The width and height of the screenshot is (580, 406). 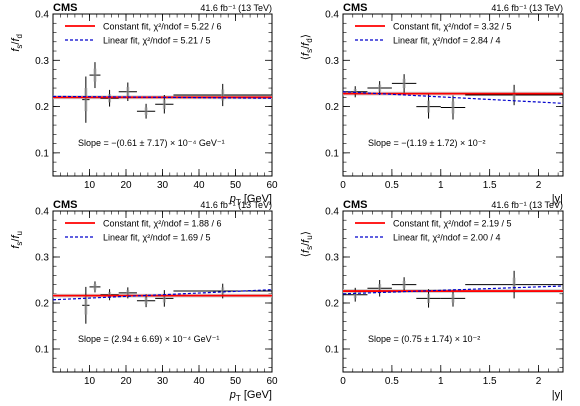 I want to click on legend-entry: Constant fit, χ²/ndof = 5.22 / 6, so click(x=143, y=27).